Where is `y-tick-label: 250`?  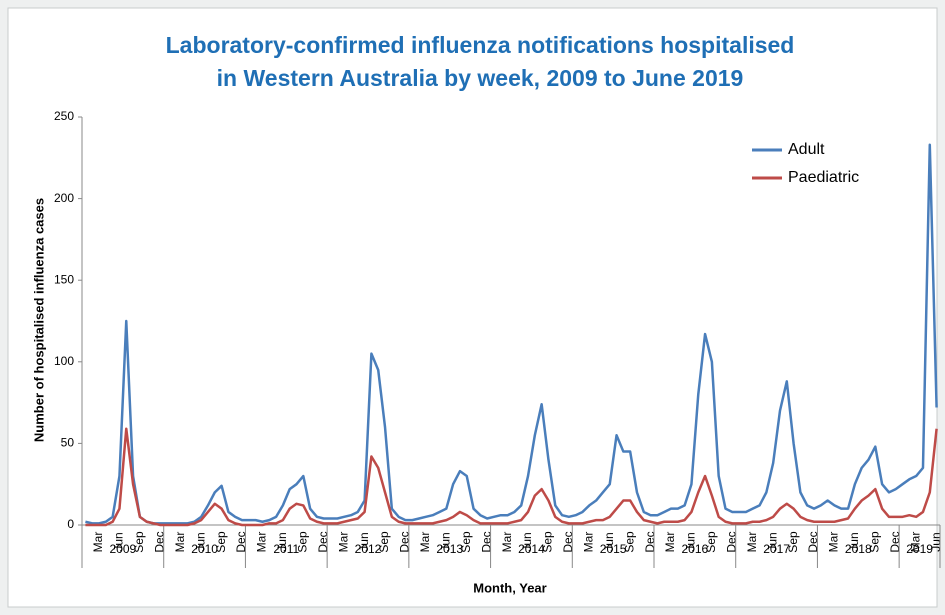
y-tick-label: 250 is located at coordinates (64, 116).